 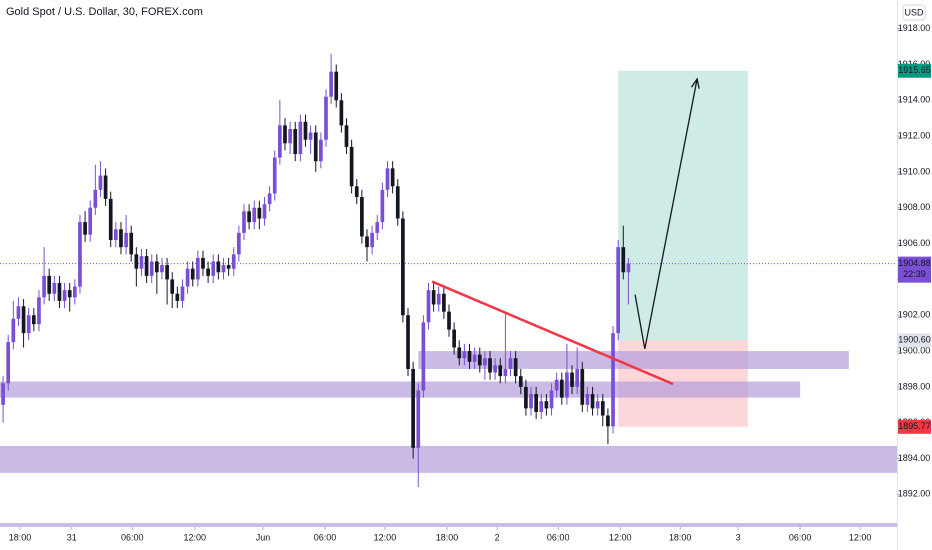 I want to click on last-price-box, so click(x=914, y=269).